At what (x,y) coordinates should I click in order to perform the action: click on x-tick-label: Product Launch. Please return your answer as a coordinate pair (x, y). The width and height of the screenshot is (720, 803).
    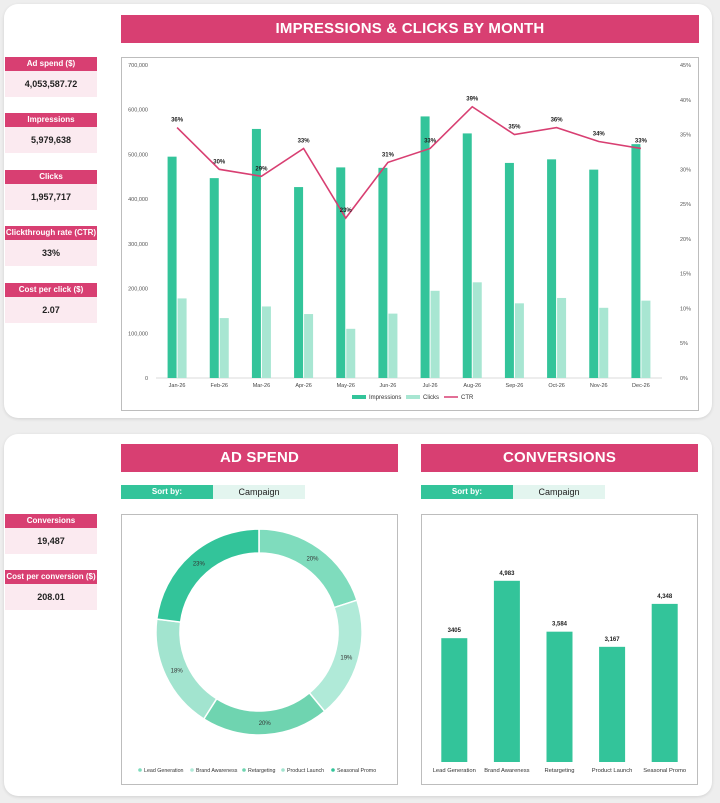
    Looking at the image, I should click on (612, 771).